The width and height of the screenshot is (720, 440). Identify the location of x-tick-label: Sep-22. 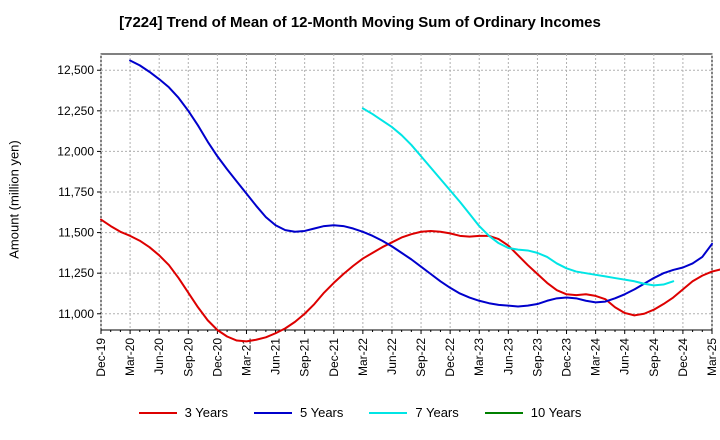
(421, 357).